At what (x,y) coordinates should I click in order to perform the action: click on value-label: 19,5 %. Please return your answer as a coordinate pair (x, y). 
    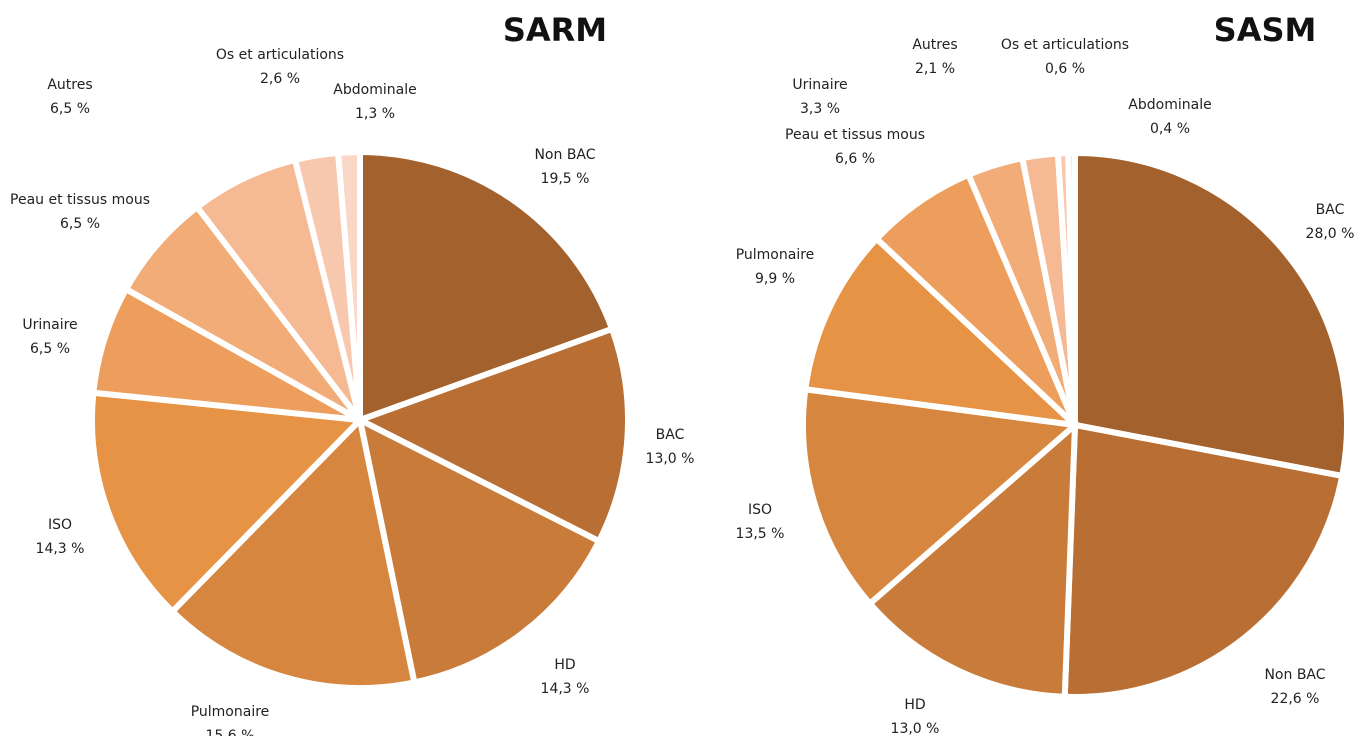
    Looking at the image, I should click on (565, 179).